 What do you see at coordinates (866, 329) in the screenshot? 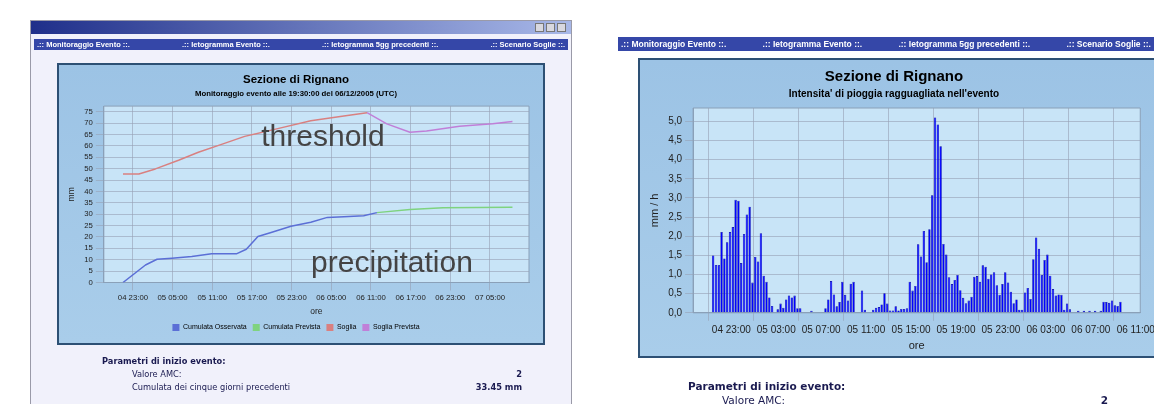
I see `x-tick-label: 05 11:00` at bounding box center [866, 329].